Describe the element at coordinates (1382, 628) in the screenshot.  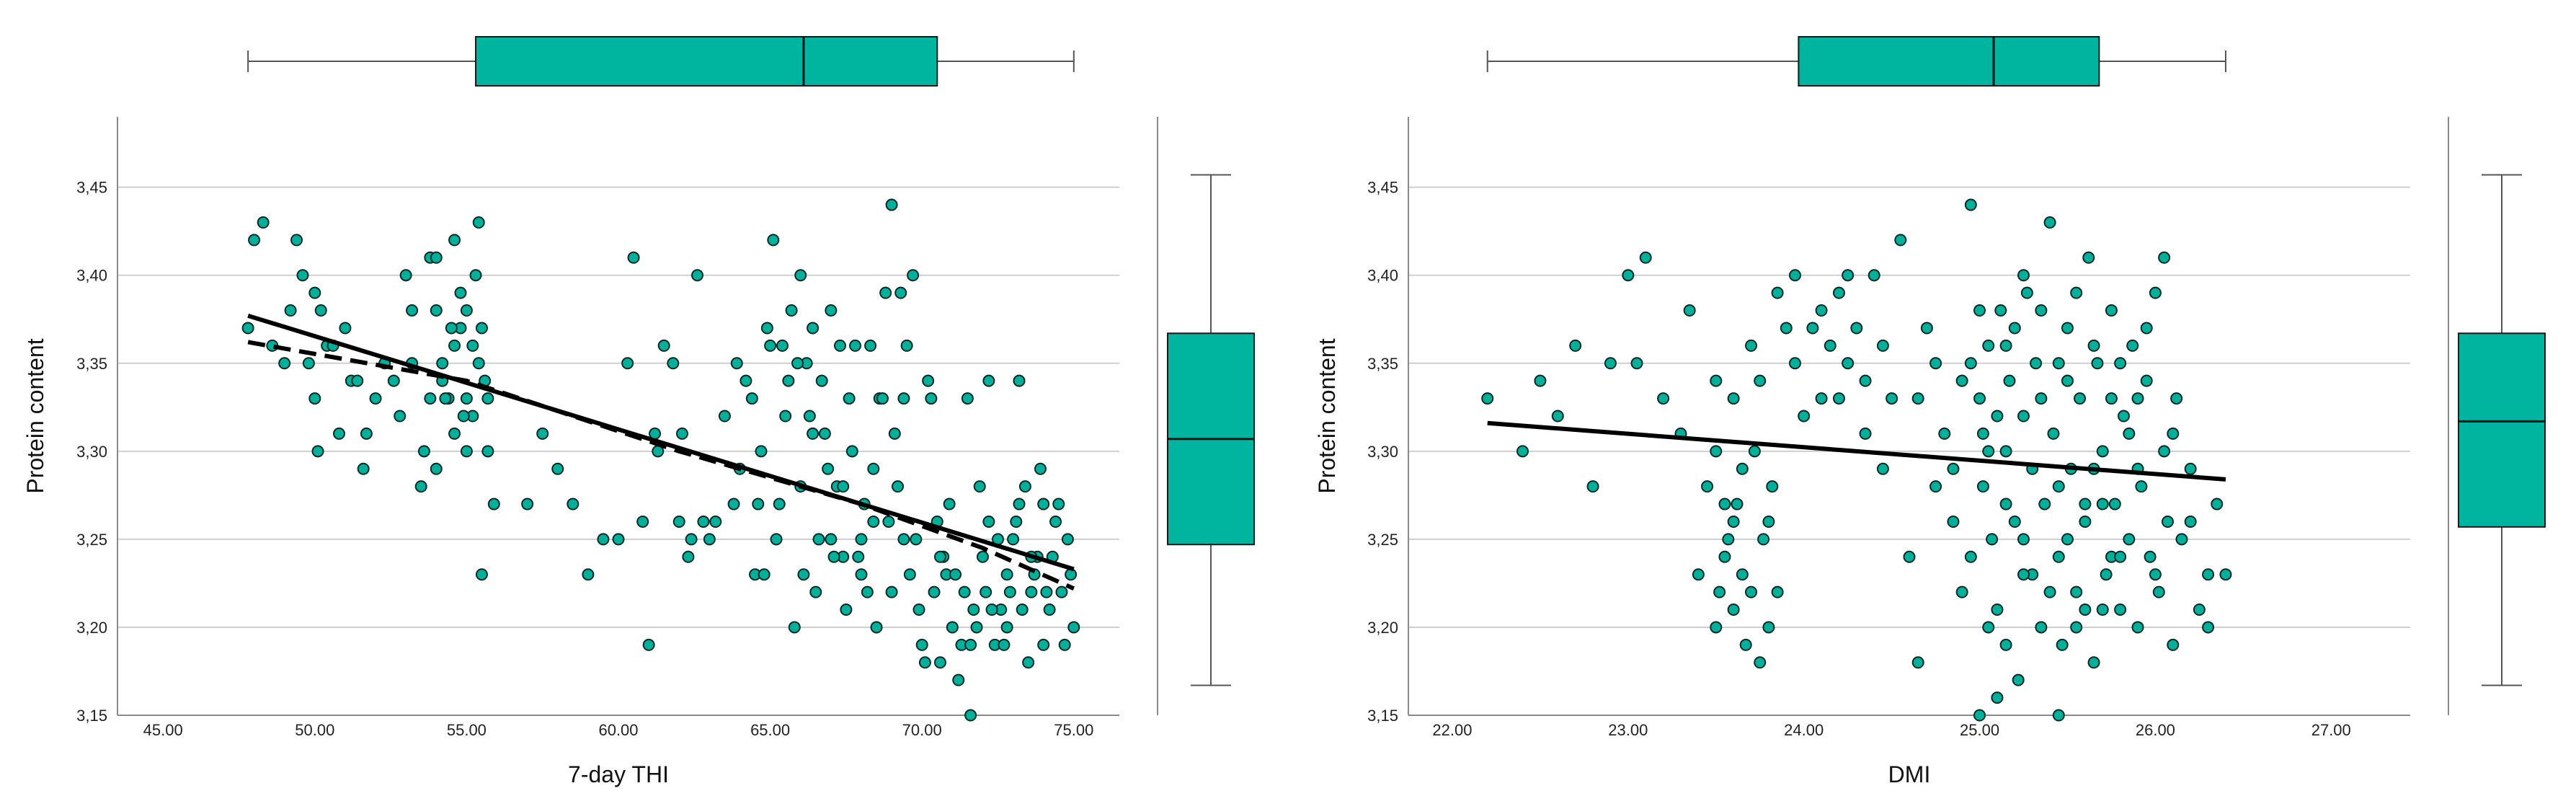
I see `y-tick-label: 3,20` at that location.